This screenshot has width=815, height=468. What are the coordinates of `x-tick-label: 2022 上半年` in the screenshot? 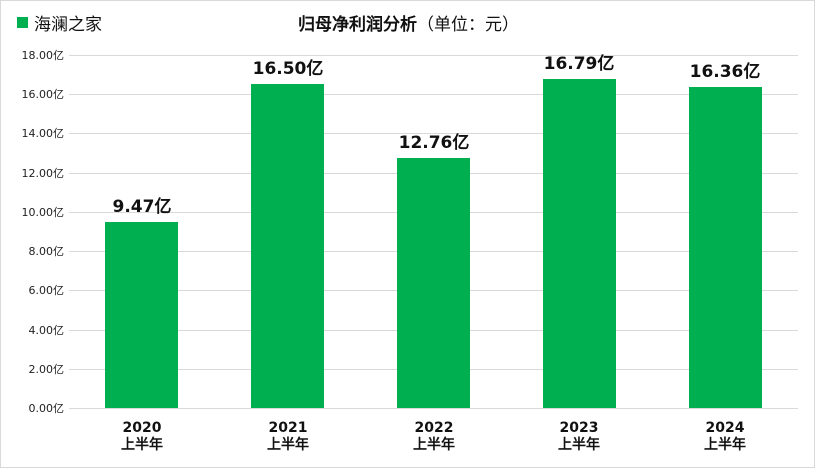 It's located at (434, 437).